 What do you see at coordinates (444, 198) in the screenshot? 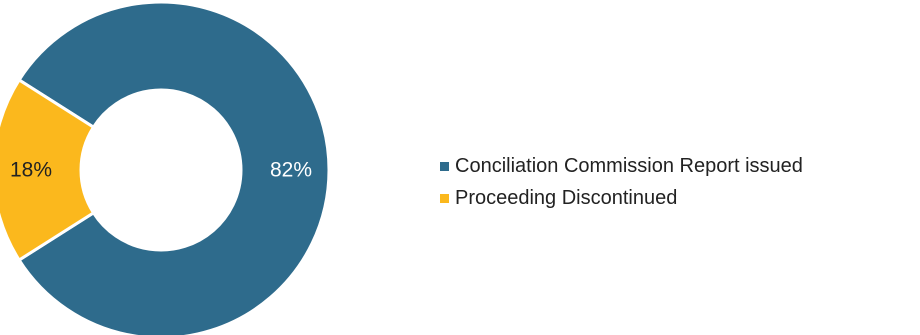
I see `legend-swatch-proceeding-discontinued` at bounding box center [444, 198].